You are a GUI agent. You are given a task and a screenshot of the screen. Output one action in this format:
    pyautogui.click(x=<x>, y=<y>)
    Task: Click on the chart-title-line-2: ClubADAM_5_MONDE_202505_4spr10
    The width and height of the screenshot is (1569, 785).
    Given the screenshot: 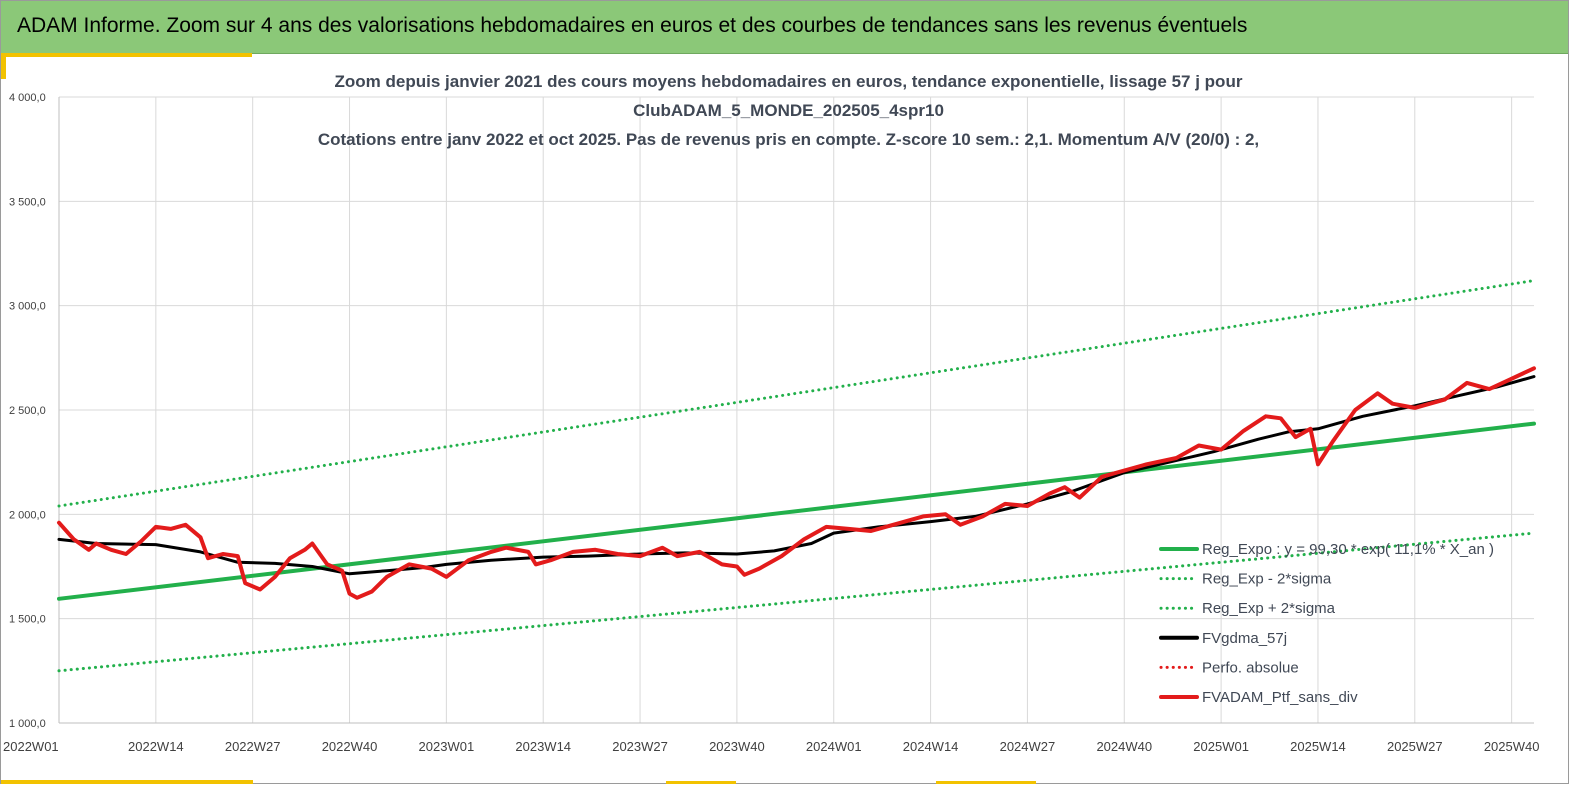 What is the action you would take?
    pyautogui.click(x=788, y=110)
    